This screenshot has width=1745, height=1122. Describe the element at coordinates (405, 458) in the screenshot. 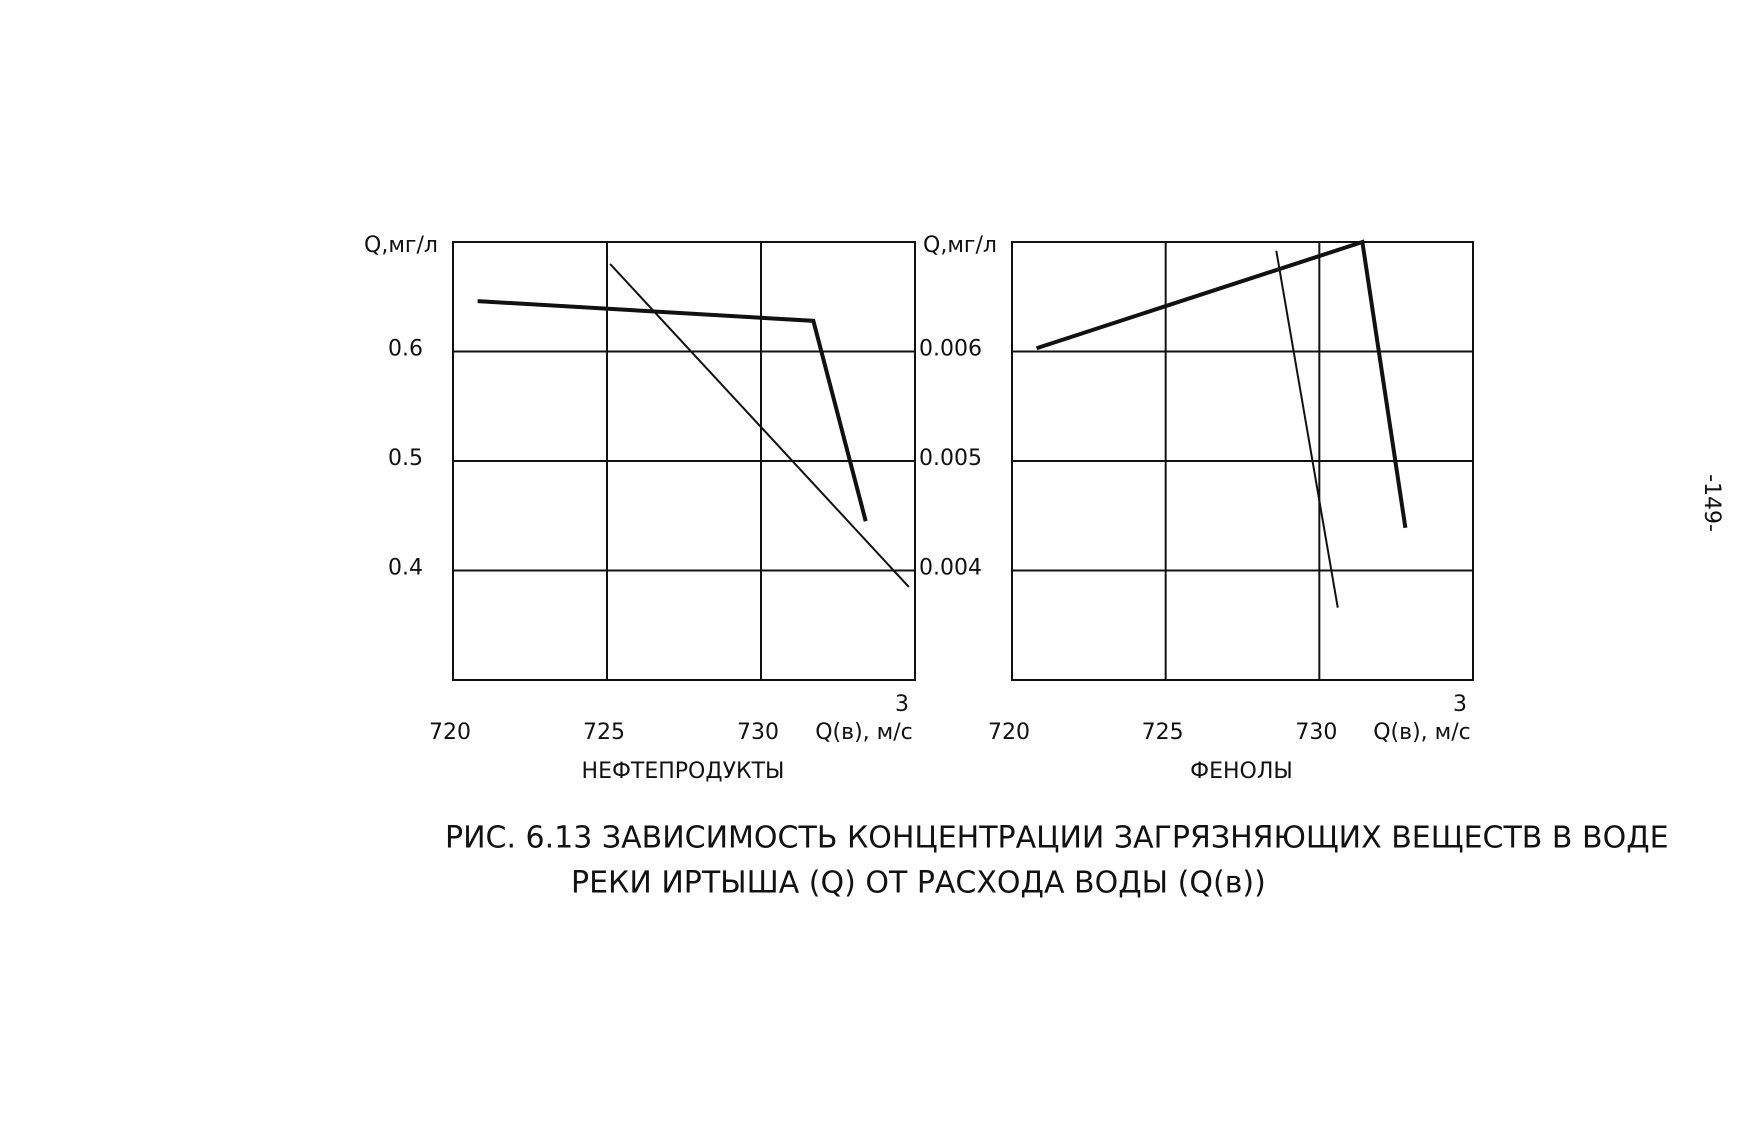

I see `y-tick-label: 0.5` at that location.